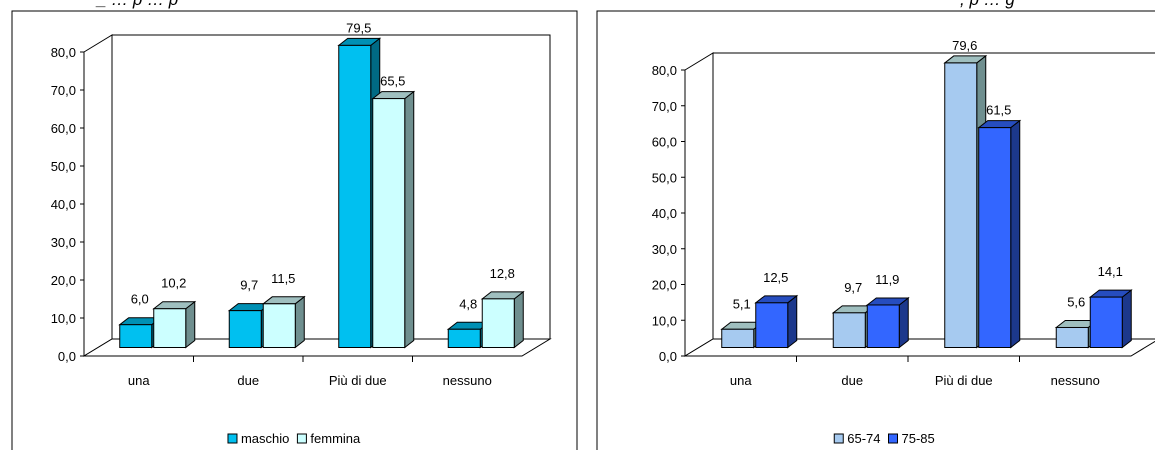 The image size is (1155, 450). Describe the element at coordinates (884, 438) in the screenshot. I see `legend: 65-74 75-85` at that location.